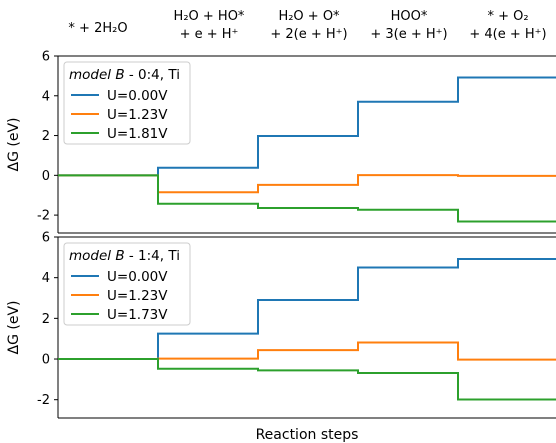  Describe the element at coordinates (307, 435) in the screenshot. I see `x-axis-label: Reaction steps` at that location.